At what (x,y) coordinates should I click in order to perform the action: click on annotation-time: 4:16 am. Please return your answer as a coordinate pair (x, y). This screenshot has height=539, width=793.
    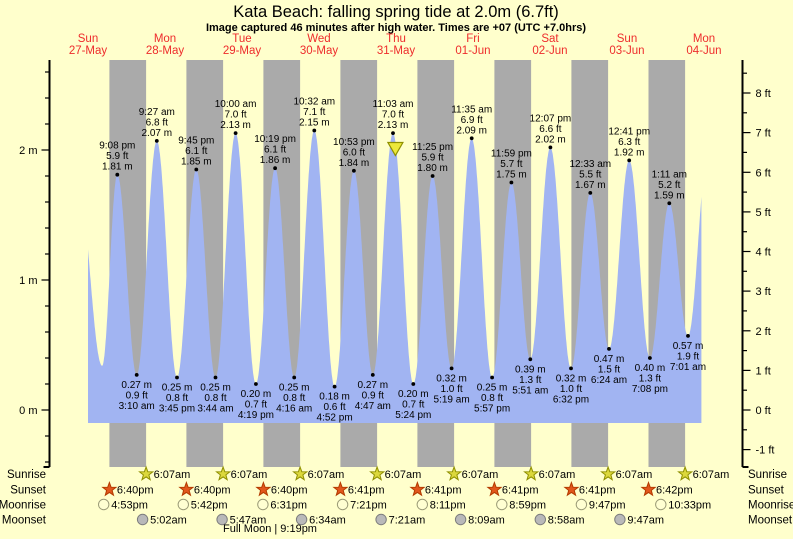
    Looking at the image, I should click on (294, 409).